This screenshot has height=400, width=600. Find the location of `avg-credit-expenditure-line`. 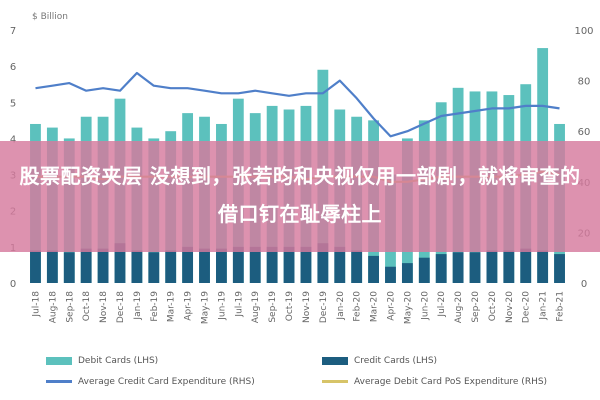

avg-credit-expenditure-line is located at coordinates (297, 104).